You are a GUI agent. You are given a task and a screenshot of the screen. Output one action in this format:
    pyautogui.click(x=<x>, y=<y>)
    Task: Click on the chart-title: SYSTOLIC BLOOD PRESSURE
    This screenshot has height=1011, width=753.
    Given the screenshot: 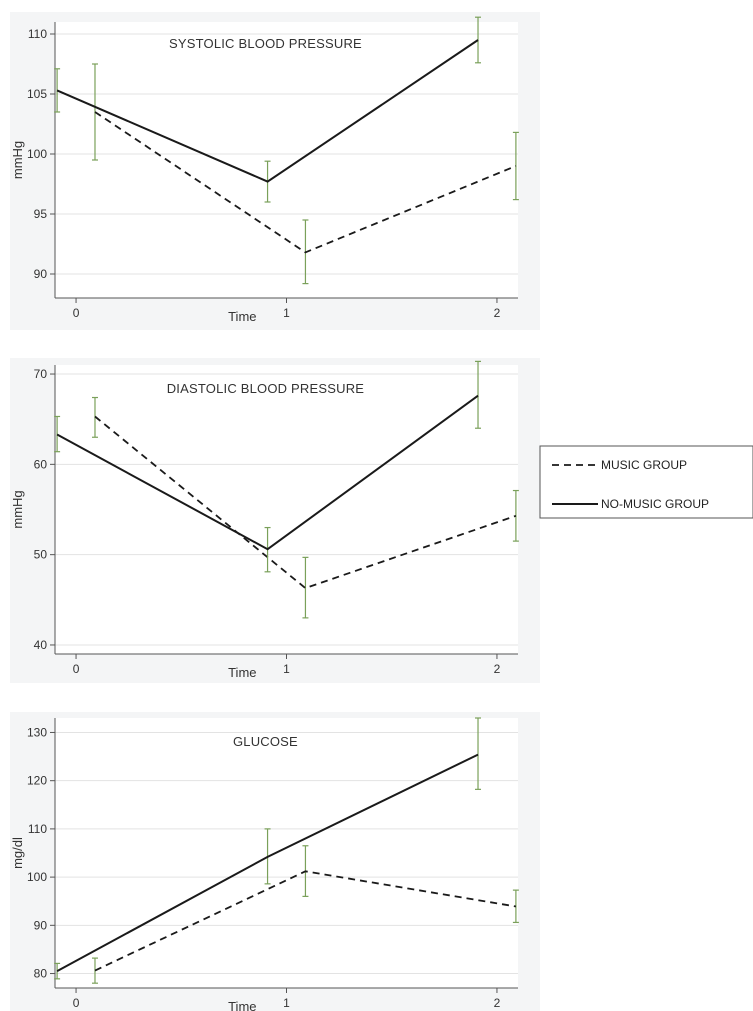 What is the action you would take?
    pyautogui.click(x=265, y=43)
    